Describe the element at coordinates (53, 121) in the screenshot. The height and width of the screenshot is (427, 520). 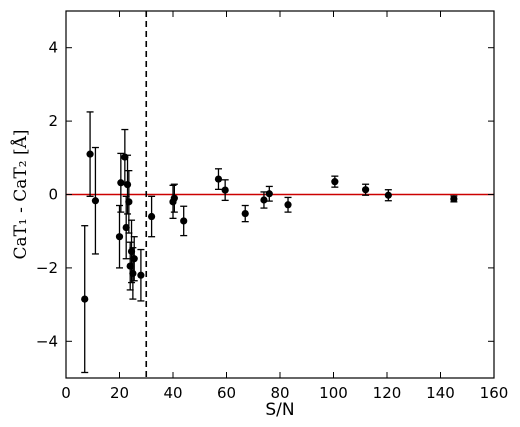
I see `y-tick-label: 2` at that location.